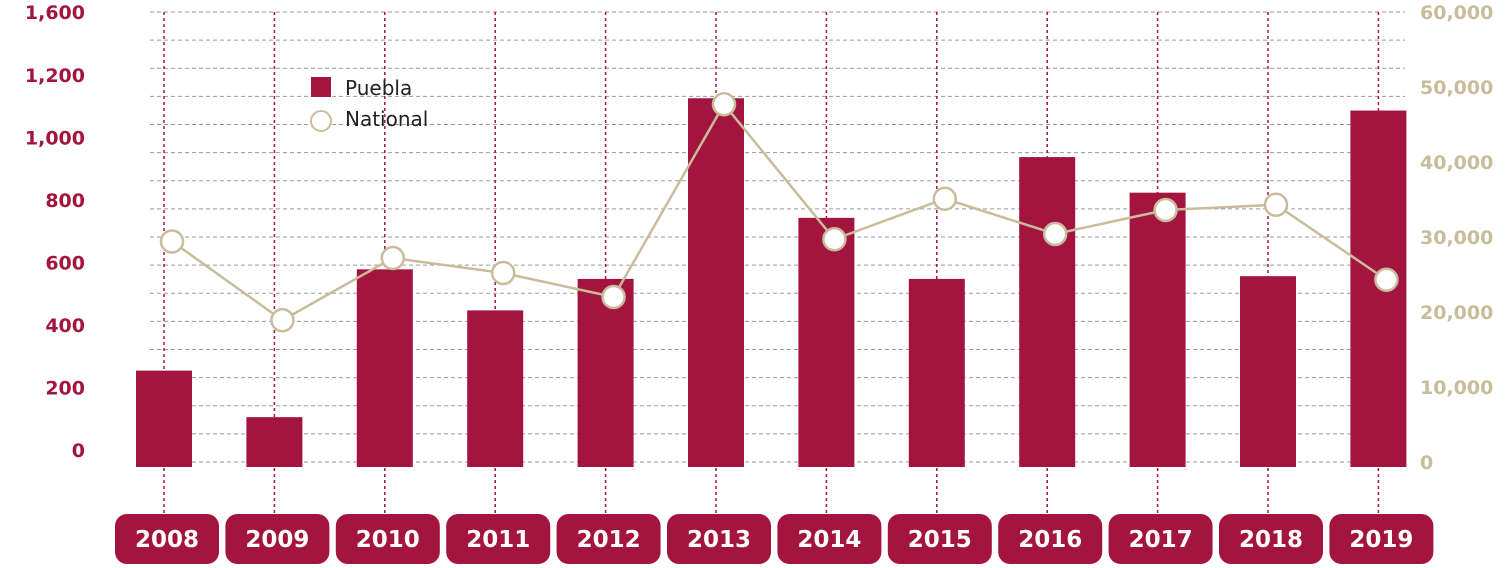 The image size is (1507, 568). I want to click on bar-2011, so click(495, 388).